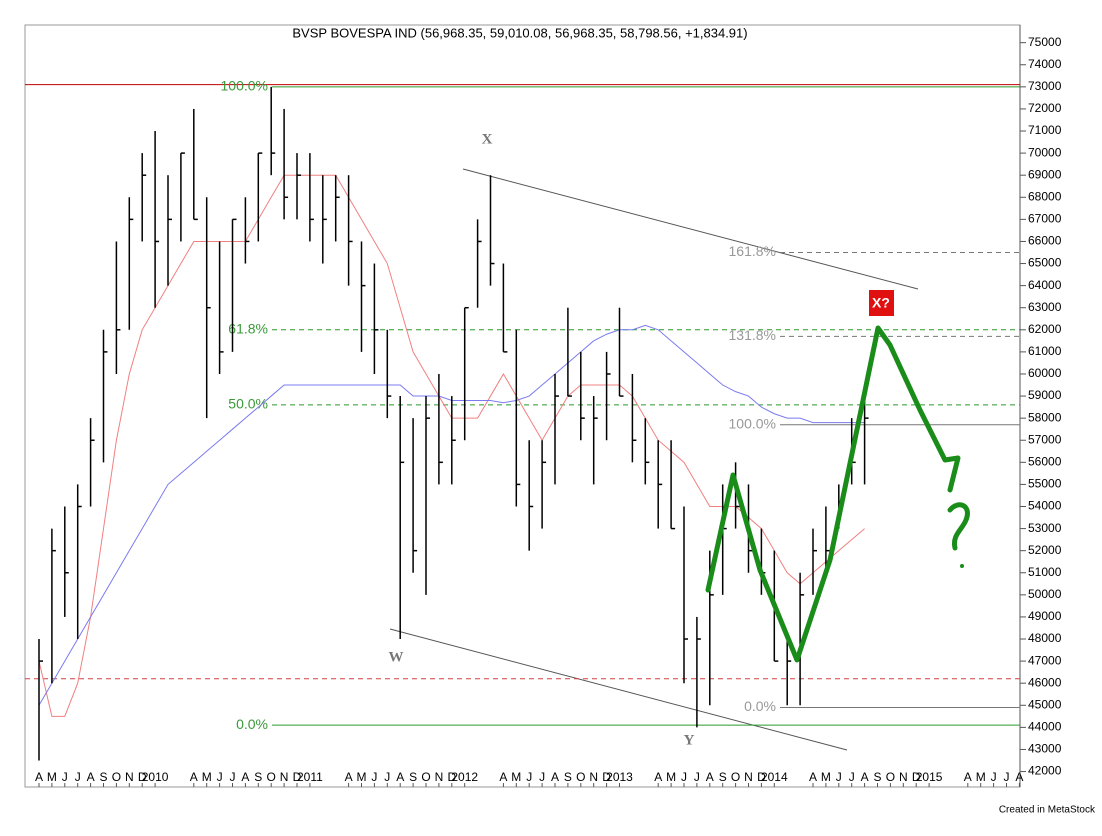 The height and width of the screenshot is (836, 1102). Describe the element at coordinates (929, 777) in the screenshot. I see `x-tick-label: 2015` at that location.